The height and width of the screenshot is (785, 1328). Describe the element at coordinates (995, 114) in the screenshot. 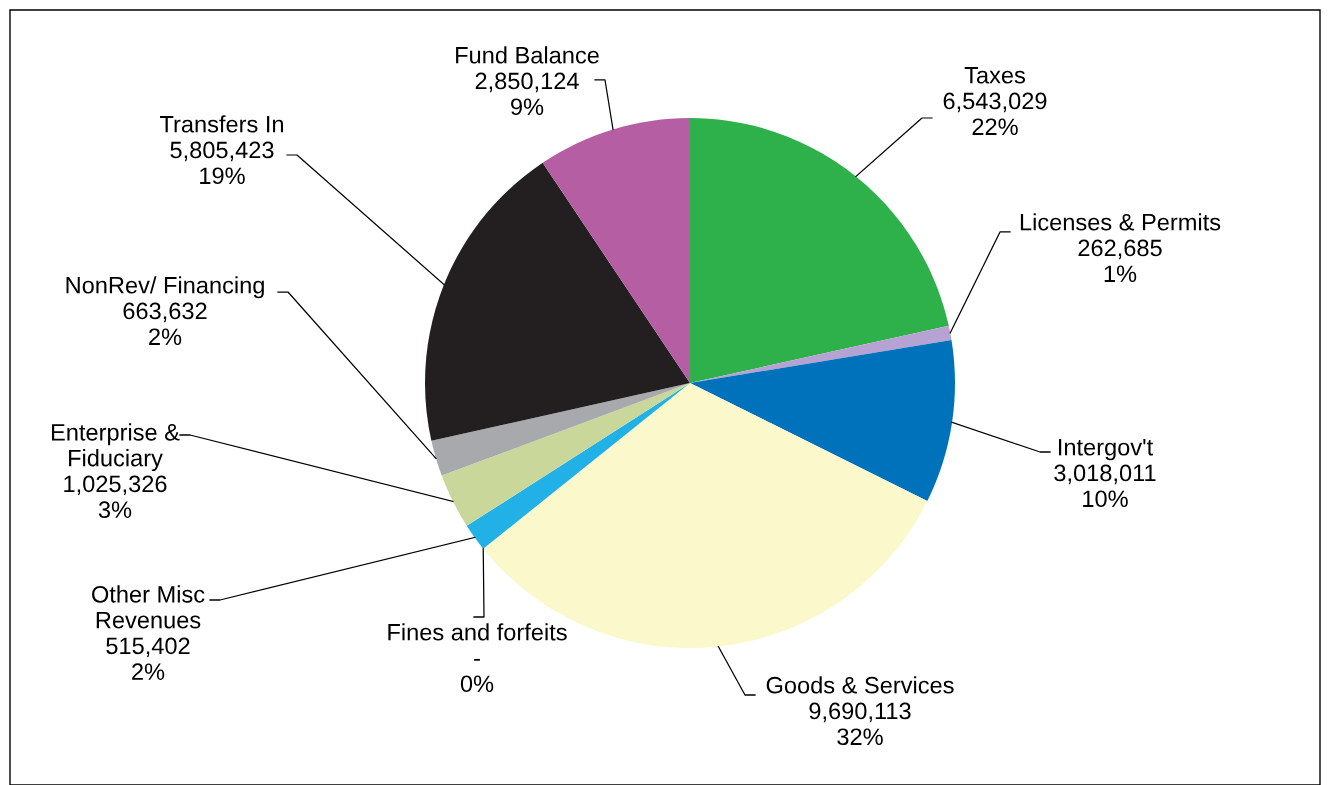

I see `data-label: 6,543,029 22%` at that location.